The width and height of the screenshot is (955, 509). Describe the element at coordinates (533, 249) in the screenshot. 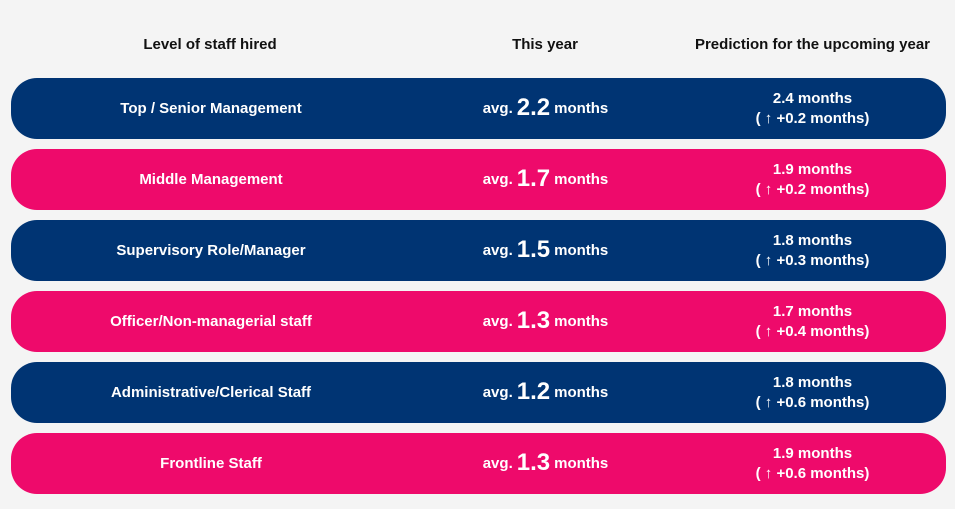

I see `avg-value: 1.5` at that location.